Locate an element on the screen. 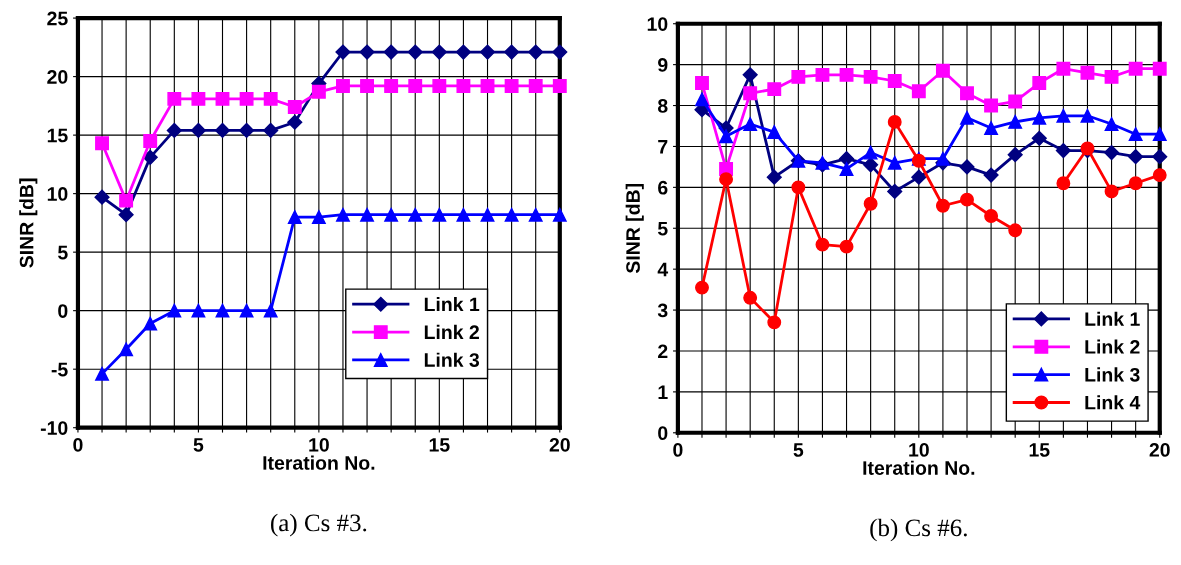 Image resolution: width=1181 pixels, height=565 pixels. y-tick-label: 15 is located at coordinates (57, 135).